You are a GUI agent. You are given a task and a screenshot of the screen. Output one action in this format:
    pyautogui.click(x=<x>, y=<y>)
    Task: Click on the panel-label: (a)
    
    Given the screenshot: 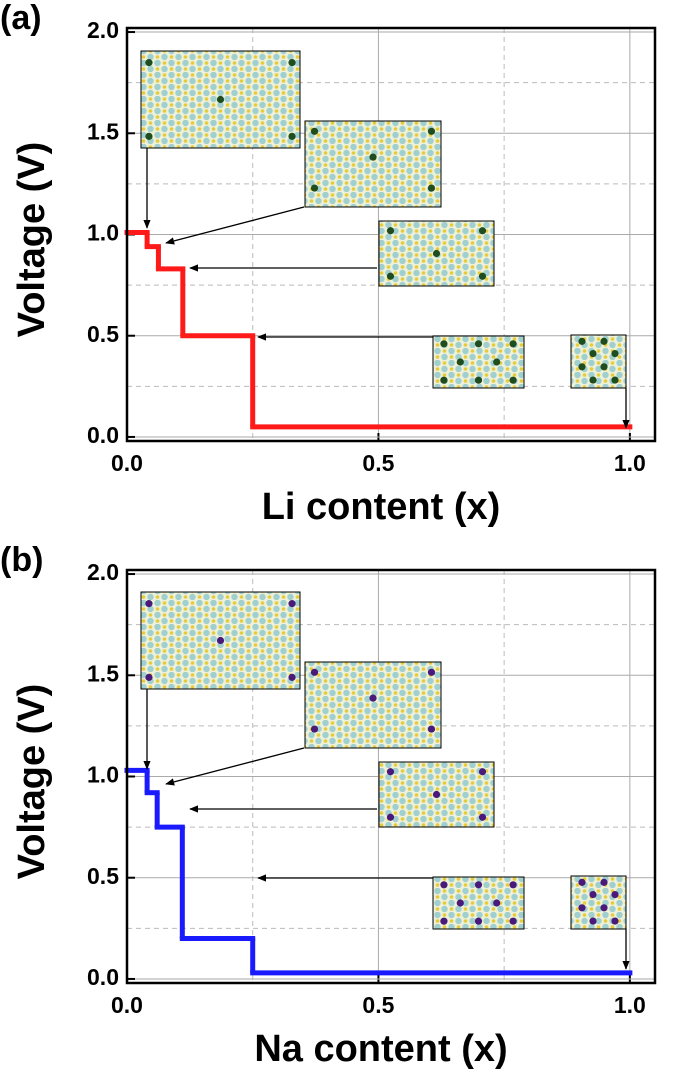 What is the action you would take?
    pyautogui.click(x=21, y=18)
    